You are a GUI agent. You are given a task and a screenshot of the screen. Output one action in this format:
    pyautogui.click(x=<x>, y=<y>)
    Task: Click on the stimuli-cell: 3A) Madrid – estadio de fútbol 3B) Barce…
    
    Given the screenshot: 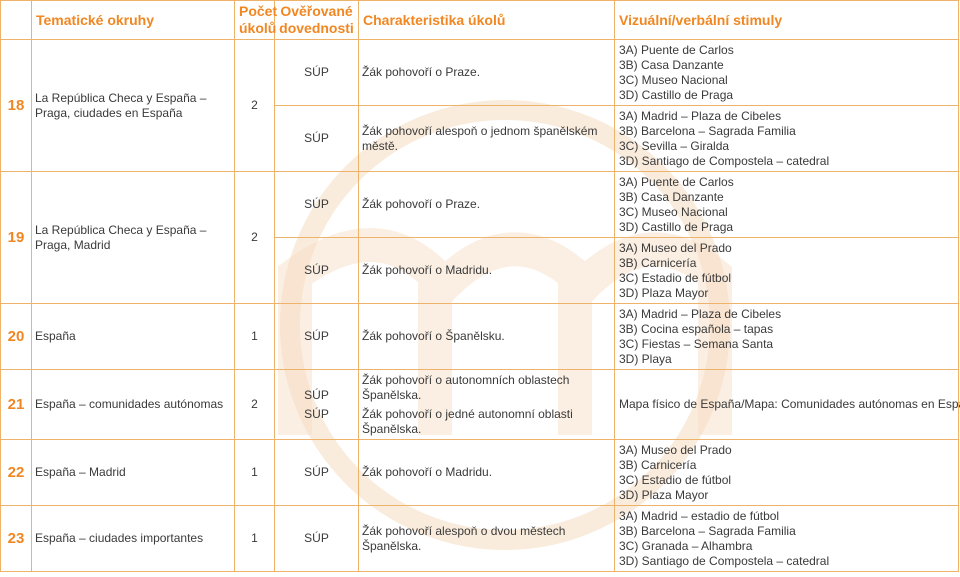 What is the action you would take?
    pyautogui.click(x=786, y=538)
    